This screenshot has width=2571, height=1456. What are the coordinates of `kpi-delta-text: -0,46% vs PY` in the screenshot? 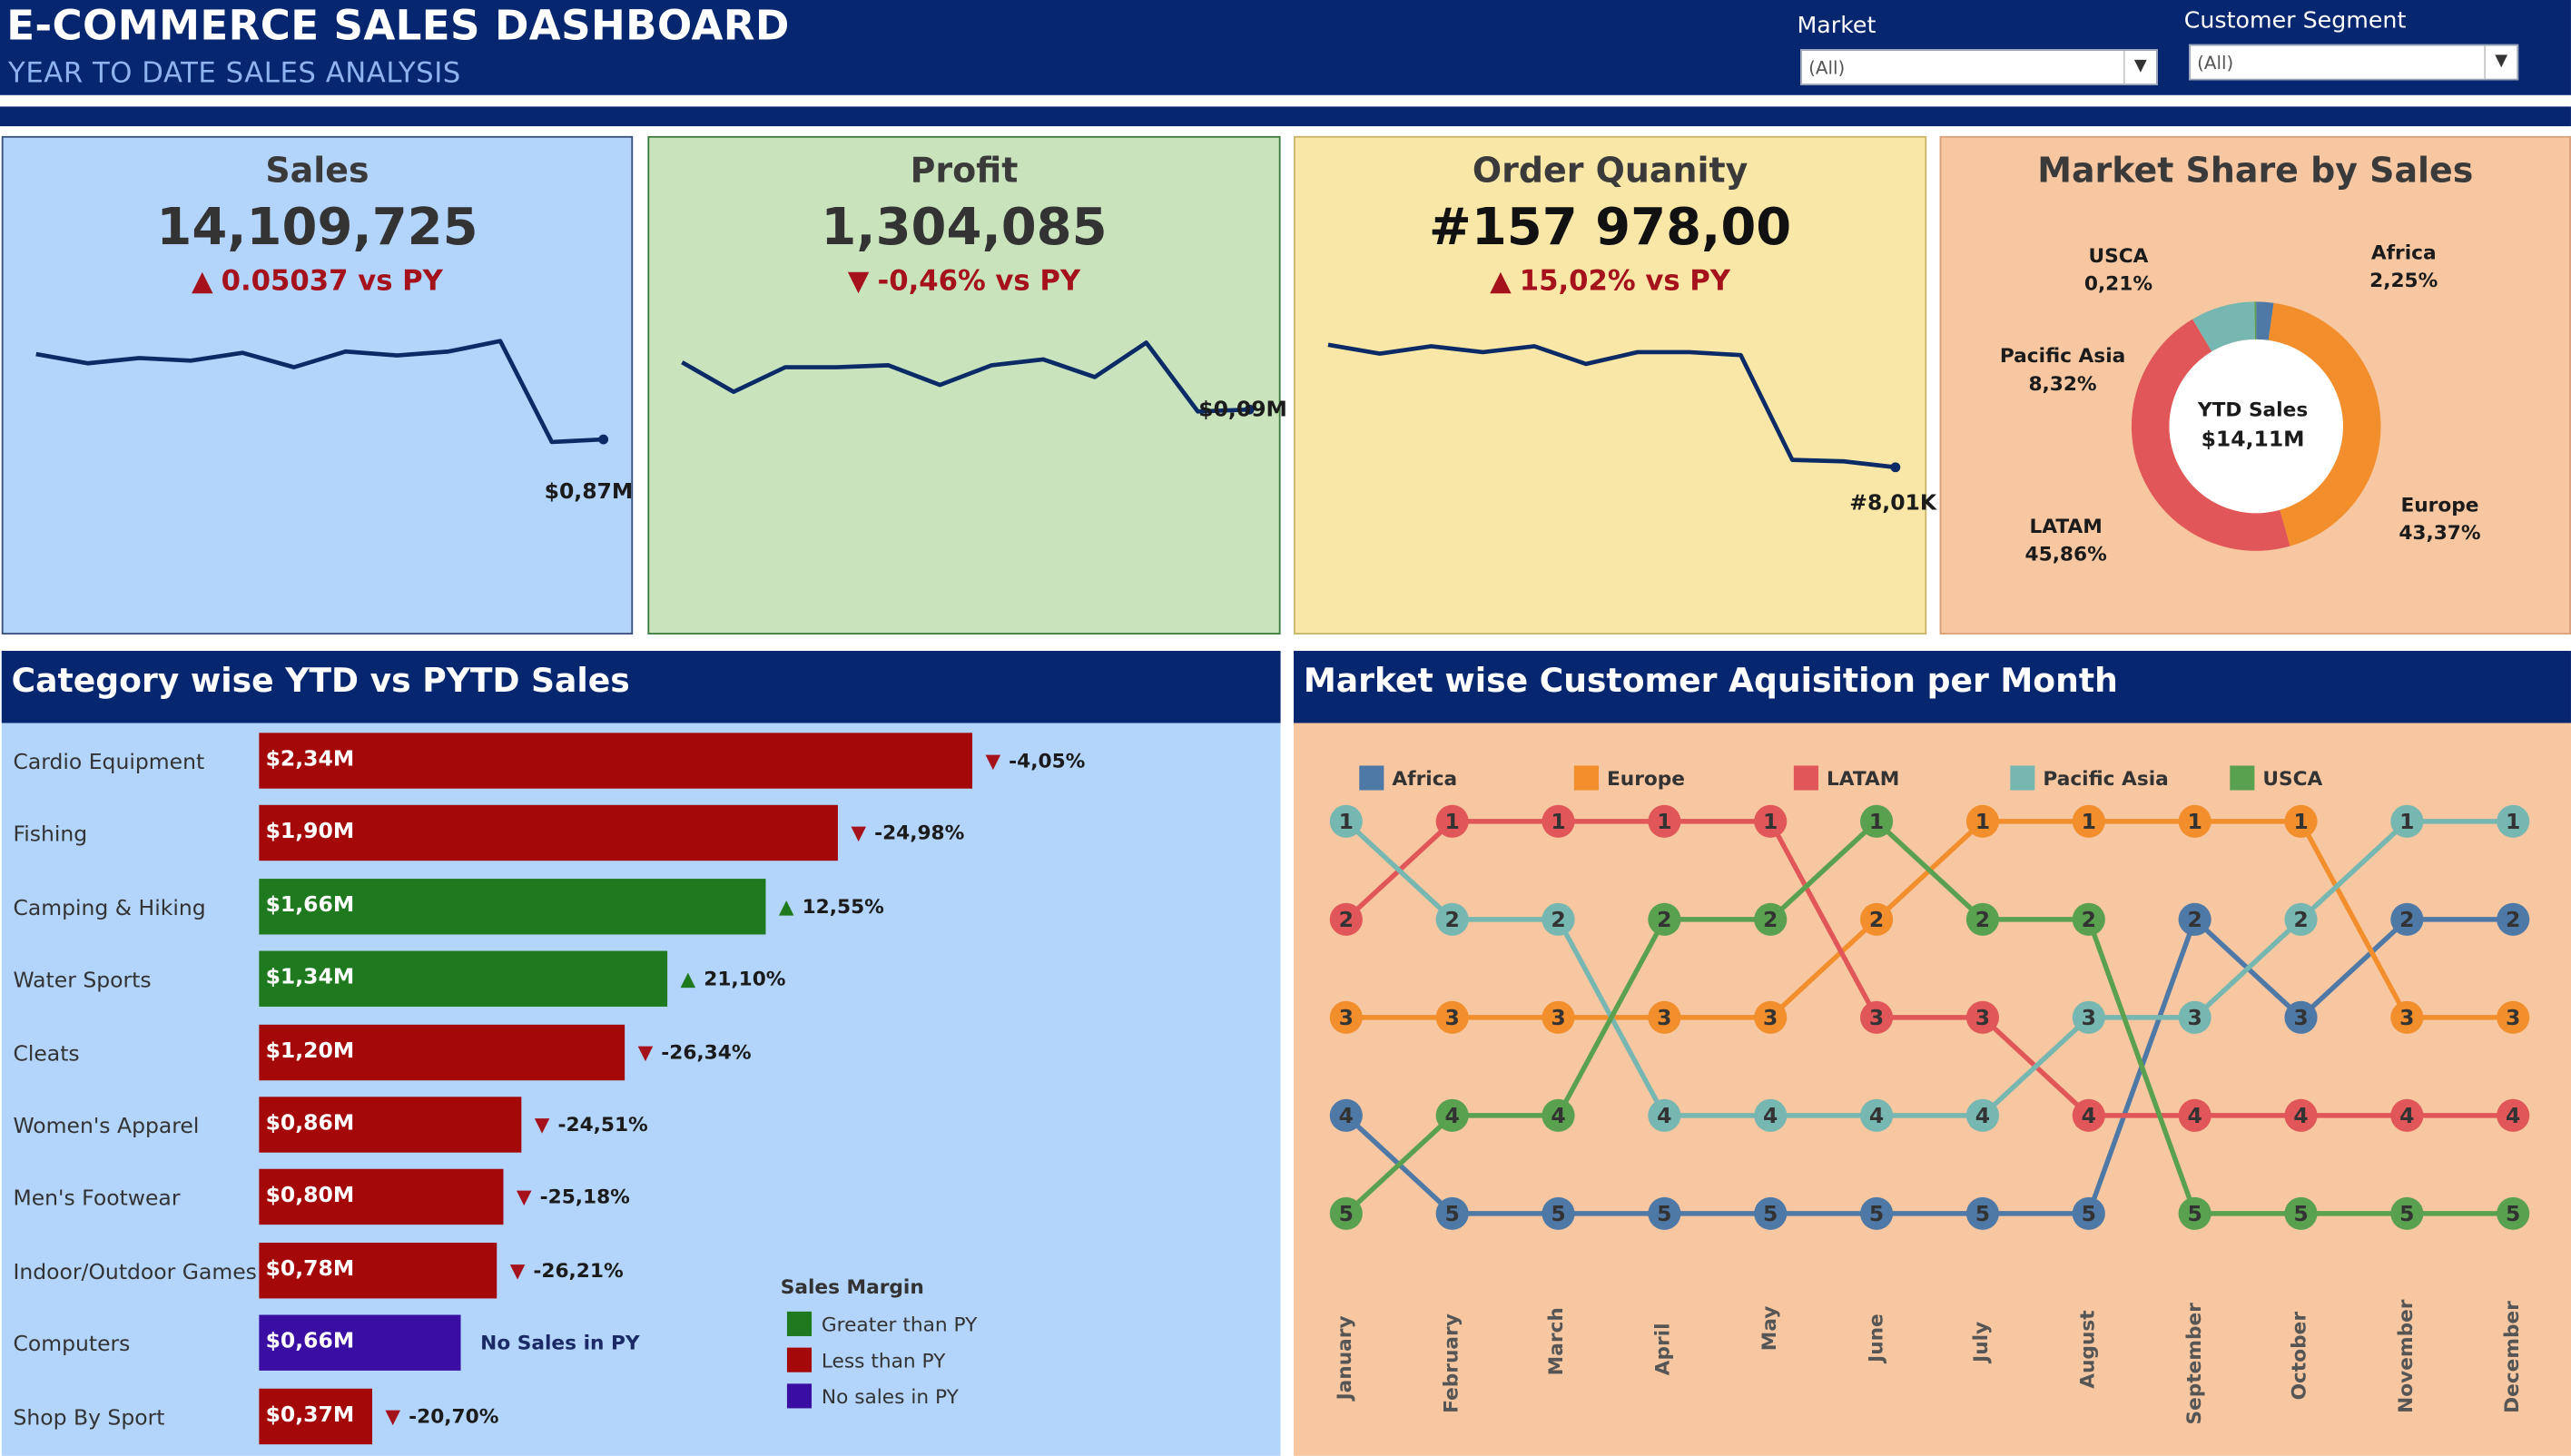 It's located at (979, 282).